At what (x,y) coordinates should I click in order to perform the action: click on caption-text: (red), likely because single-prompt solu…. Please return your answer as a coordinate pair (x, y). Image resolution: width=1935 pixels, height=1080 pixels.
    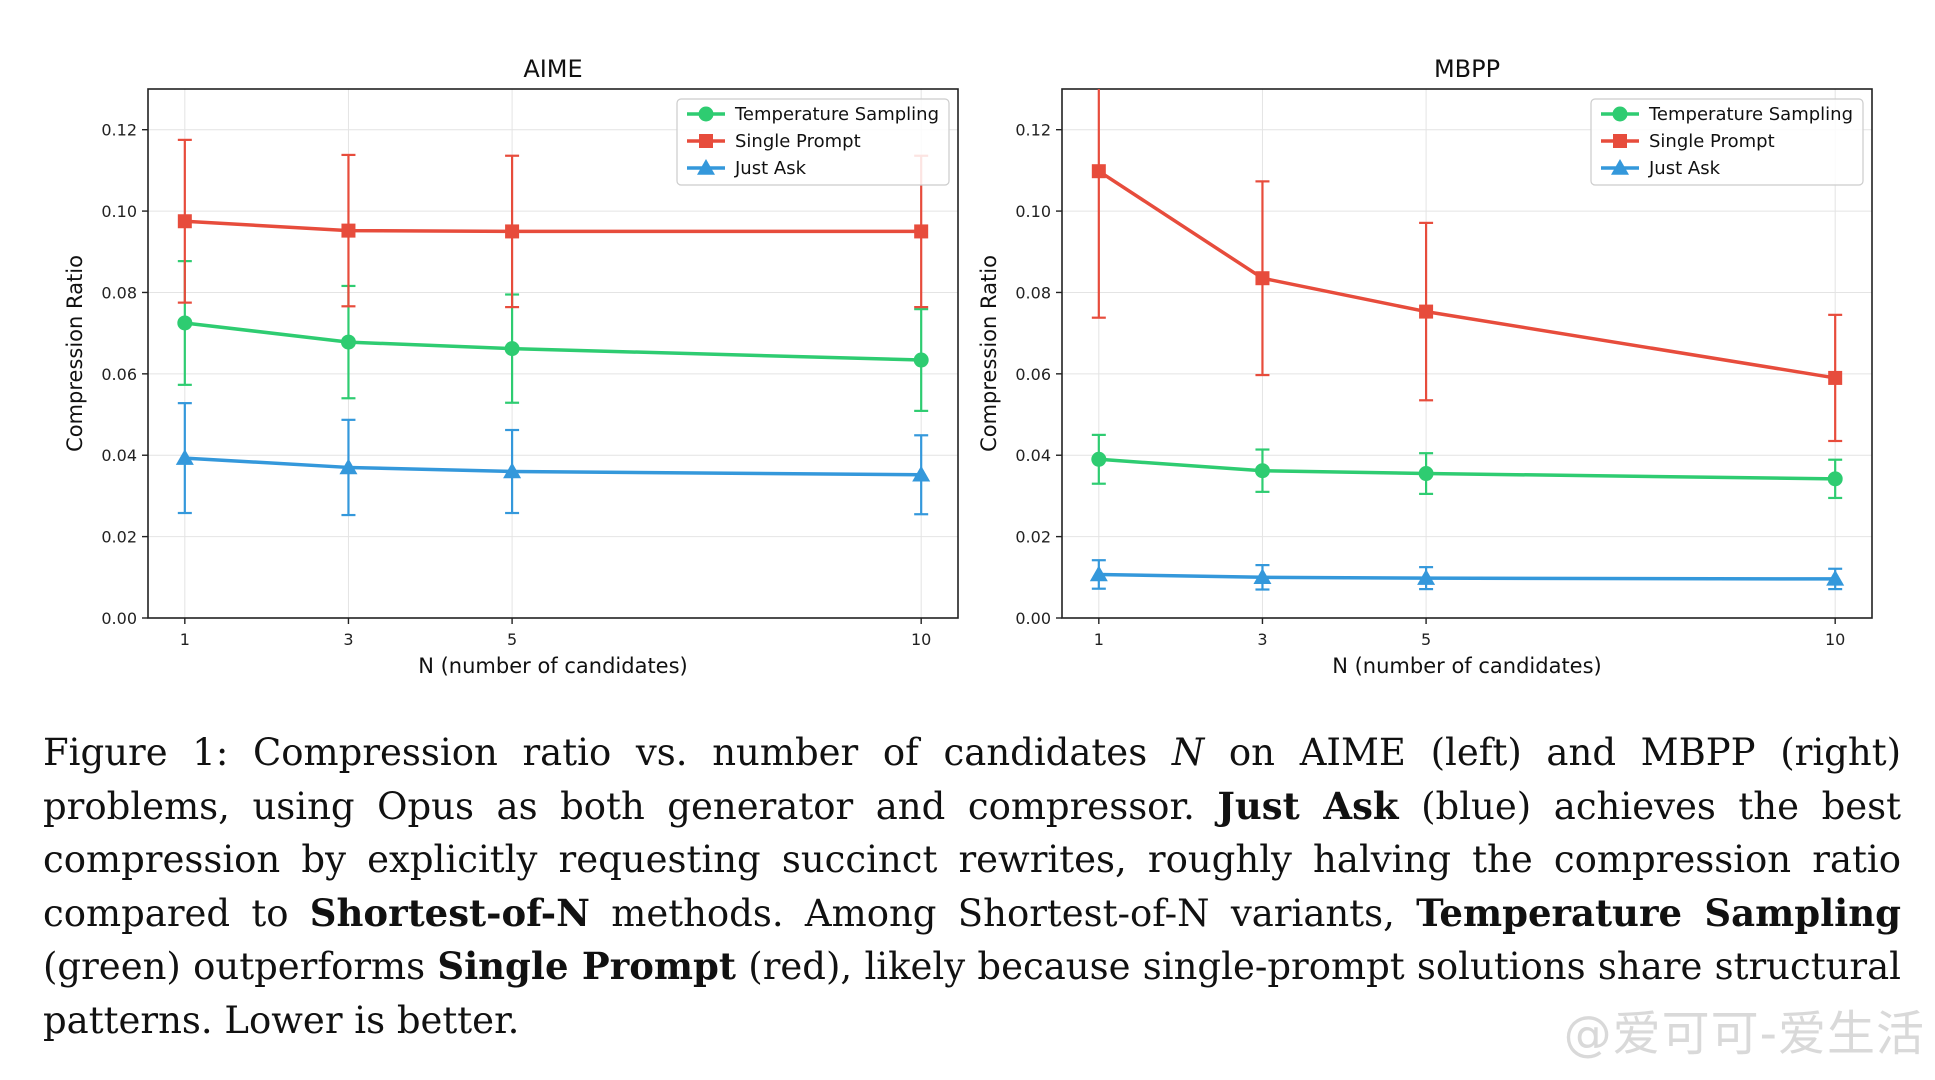
    Looking at the image, I should click on (972, 993).